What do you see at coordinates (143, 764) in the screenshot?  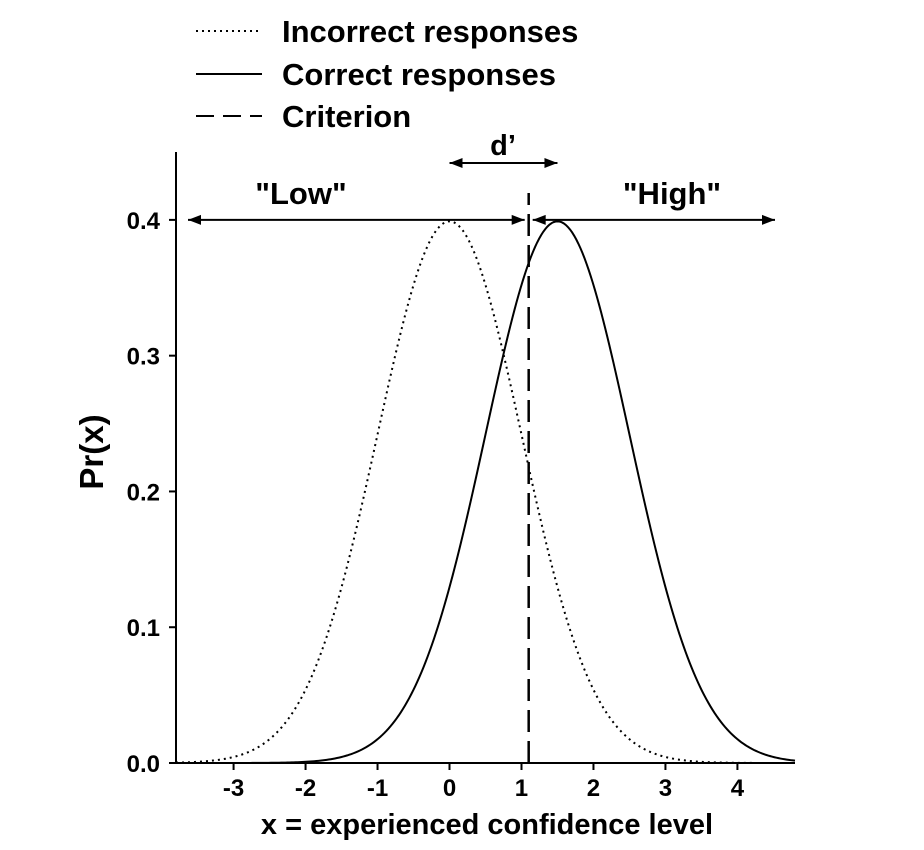 I see `y-tick-label: 0.0` at bounding box center [143, 764].